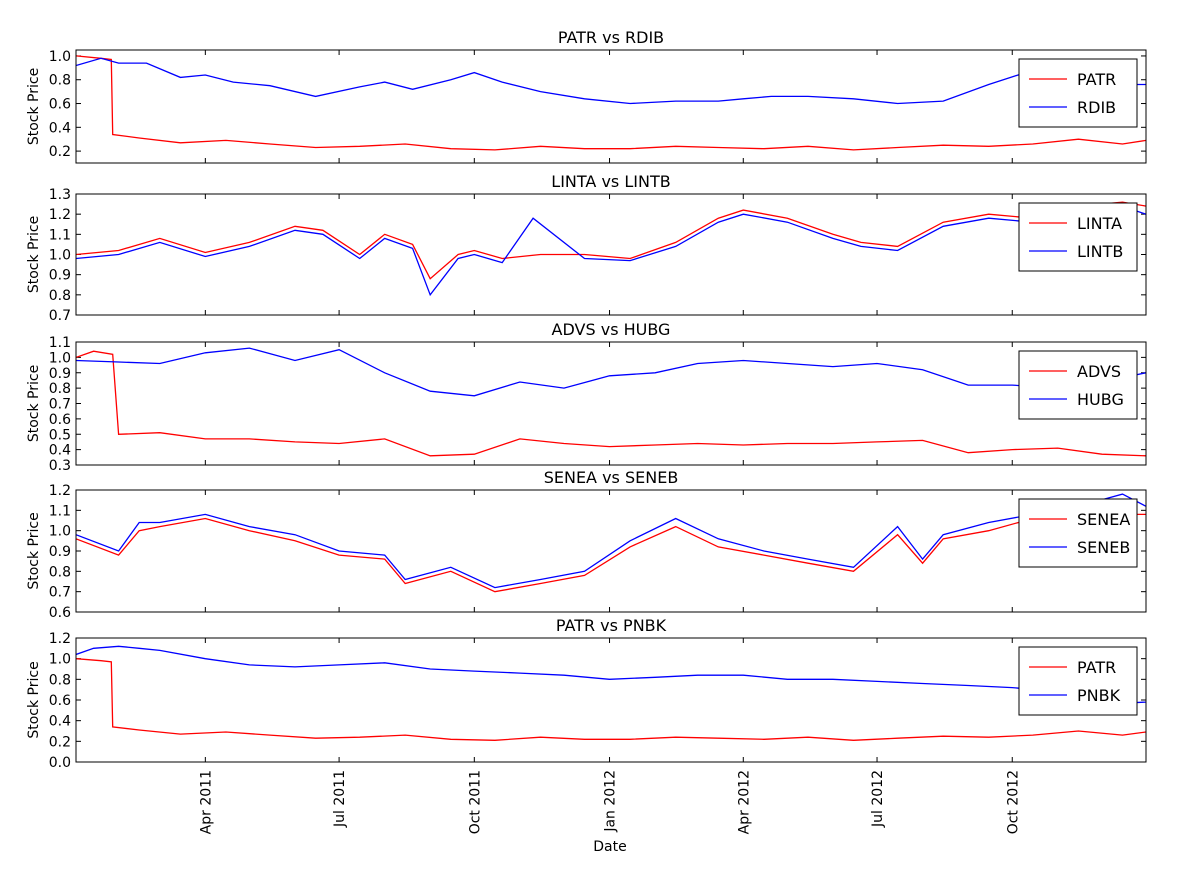  I want to click on series-line-seneb, so click(611, 541).